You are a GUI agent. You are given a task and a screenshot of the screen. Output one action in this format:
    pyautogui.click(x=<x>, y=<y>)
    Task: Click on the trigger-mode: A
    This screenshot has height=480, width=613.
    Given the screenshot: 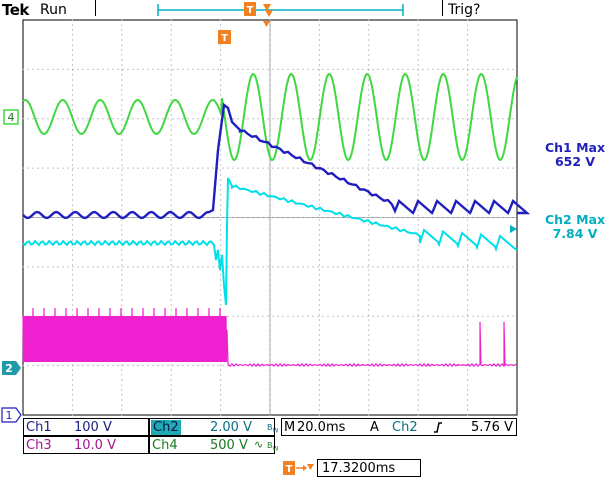 What is the action you would take?
    pyautogui.click(x=374, y=427)
    